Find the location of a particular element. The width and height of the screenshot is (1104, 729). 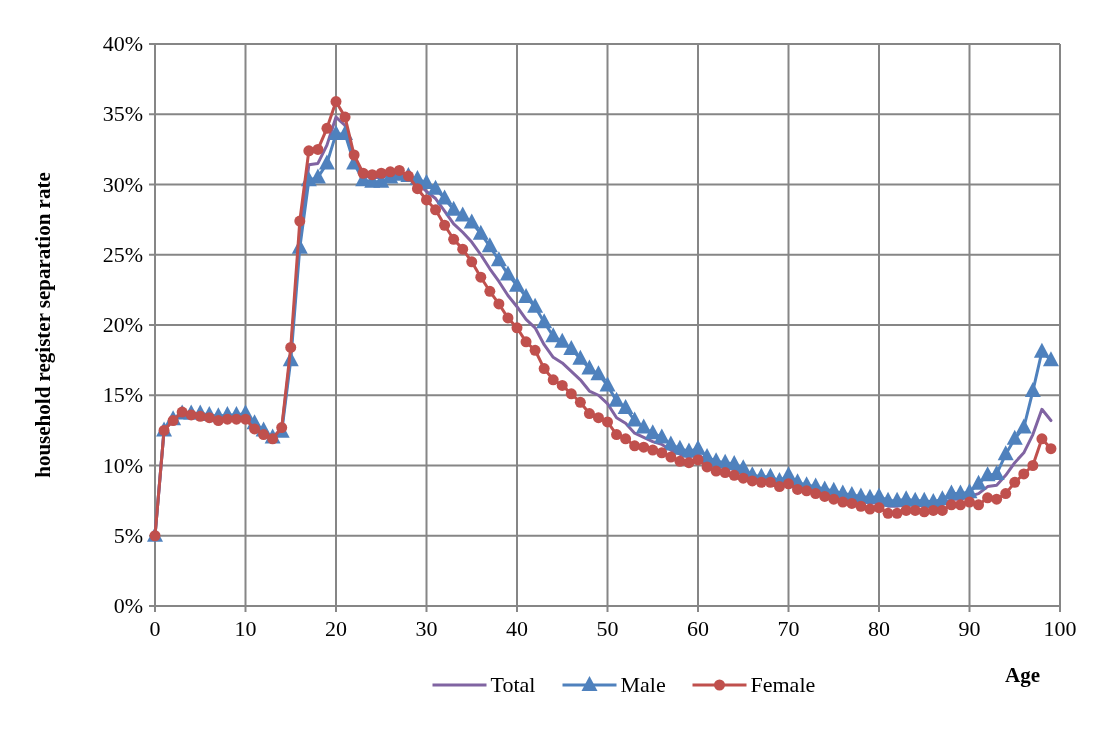

x-tick-label: 60 is located at coordinates (698, 628).